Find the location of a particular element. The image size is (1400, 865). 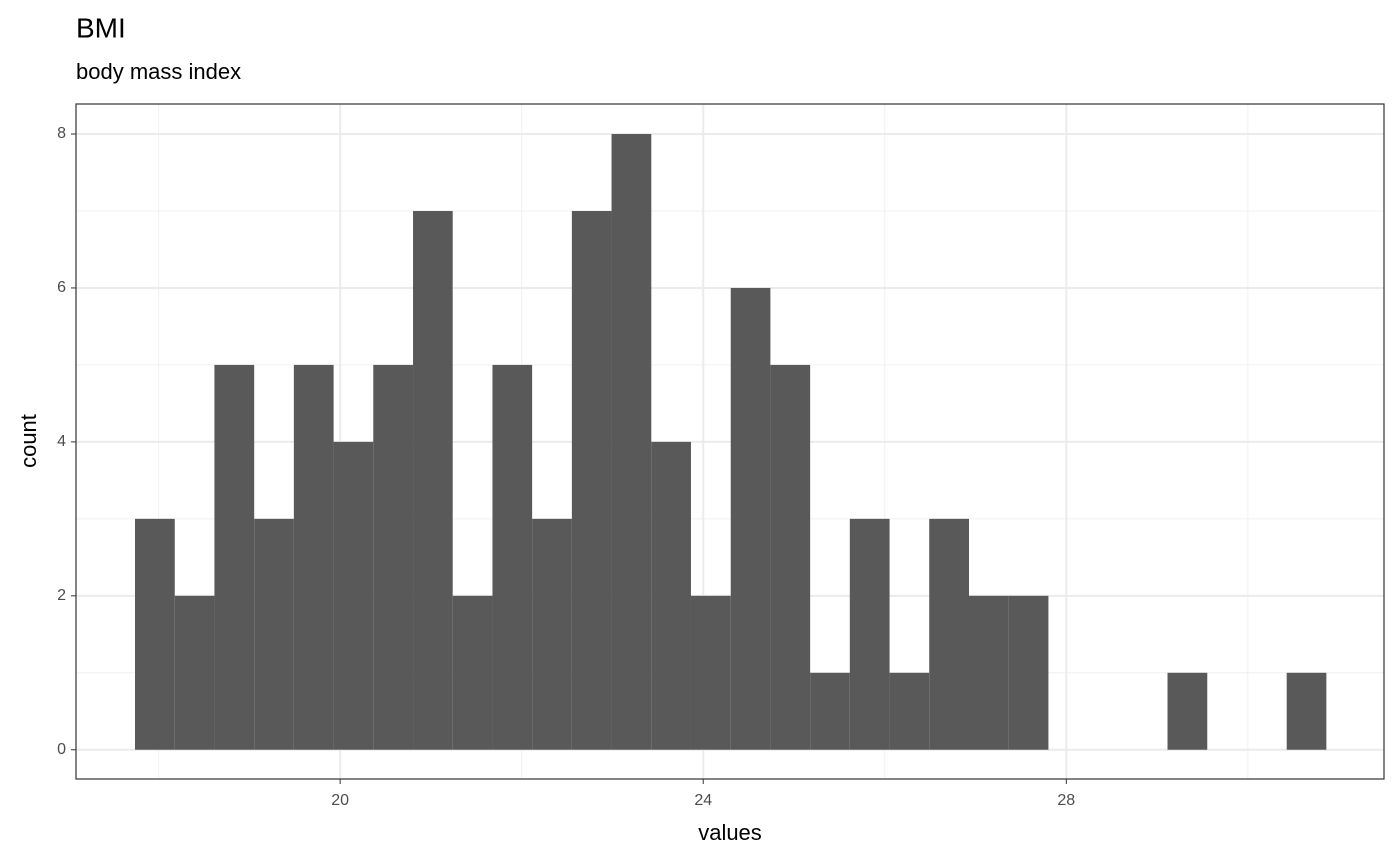

y-axis-title: count is located at coordinates (28, 441).